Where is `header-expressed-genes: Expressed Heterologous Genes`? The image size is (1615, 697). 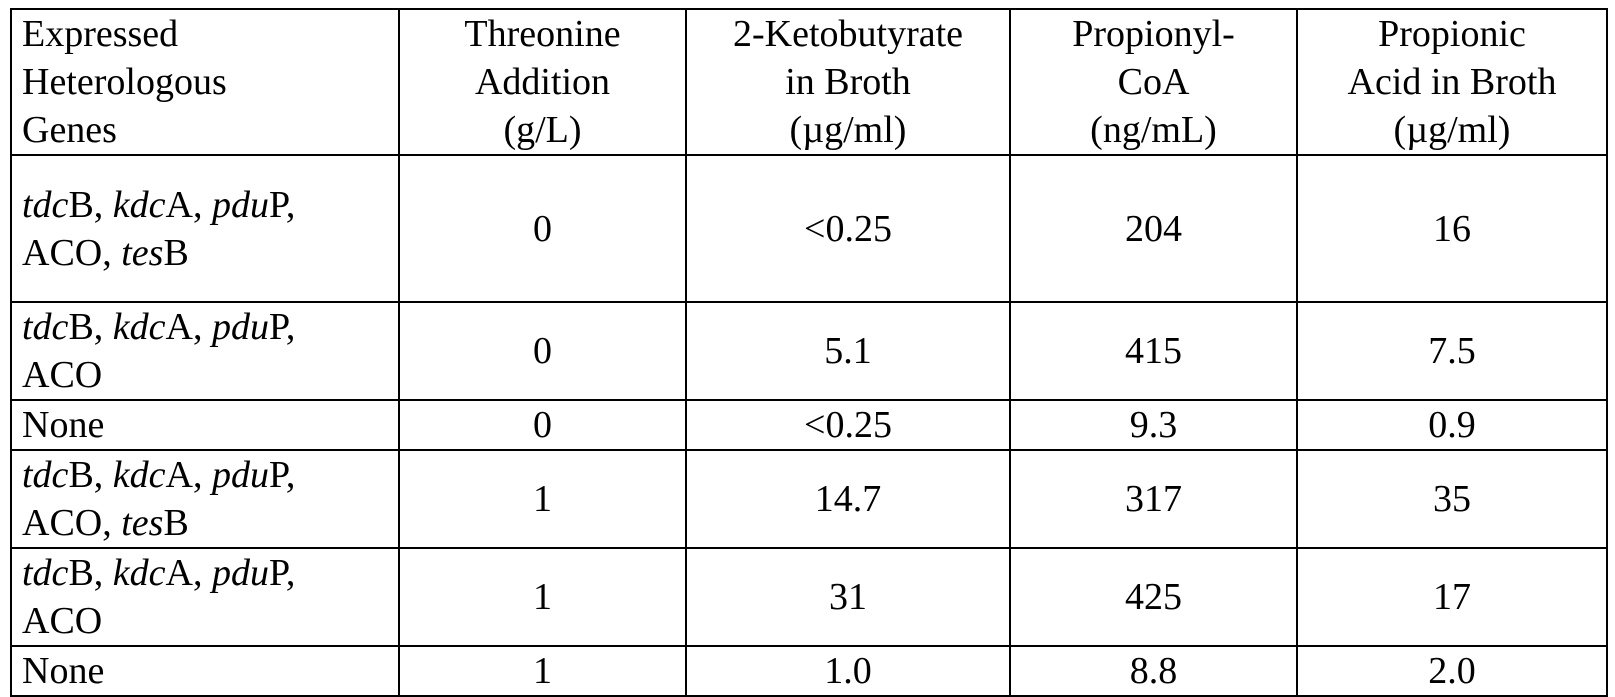 header-expressed-genes: Expressed Heterologous Genes is located at coordinates (205, 82).